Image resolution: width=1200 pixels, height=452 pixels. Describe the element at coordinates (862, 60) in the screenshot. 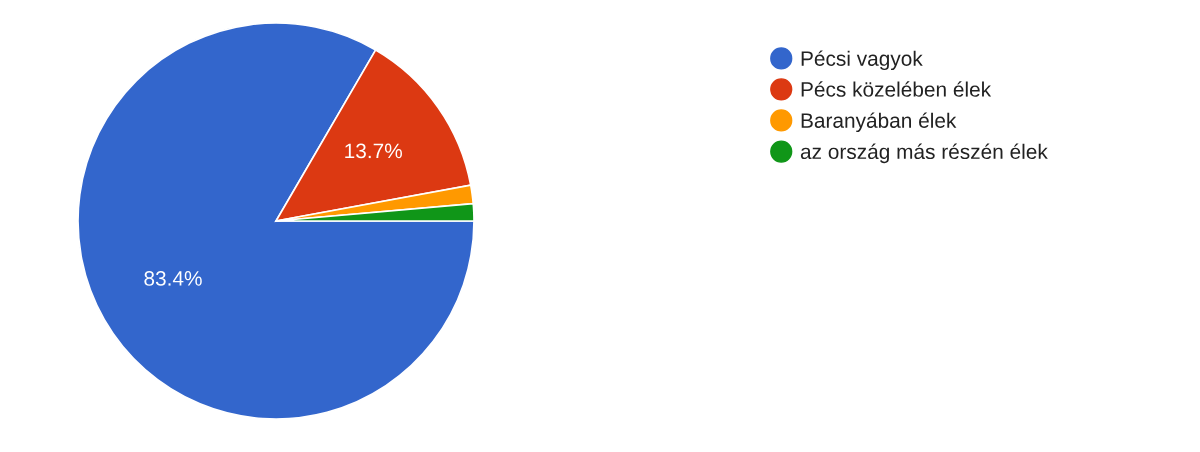

I see `legend-label: Pécsi vagyok` at that location.